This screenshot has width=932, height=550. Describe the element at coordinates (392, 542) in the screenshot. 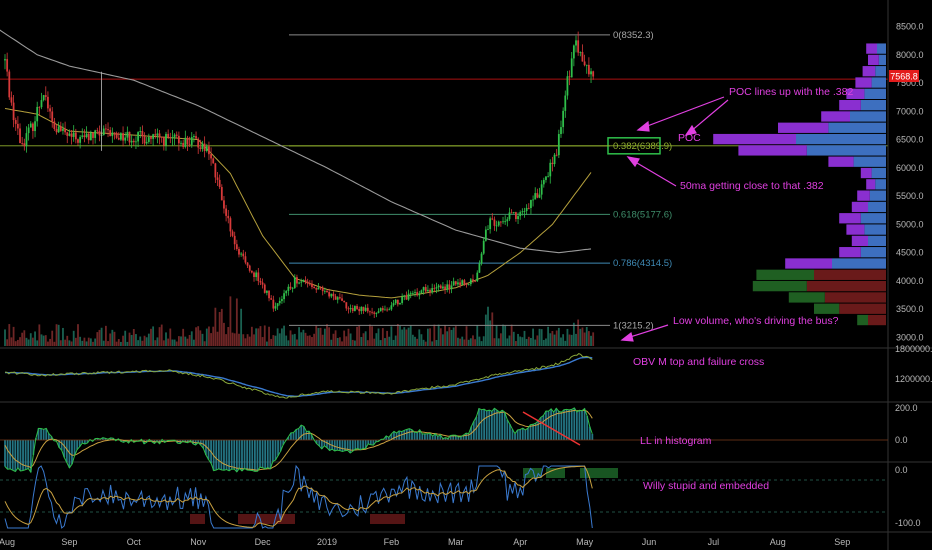

I see `x-tick-label: Feb` at that location.